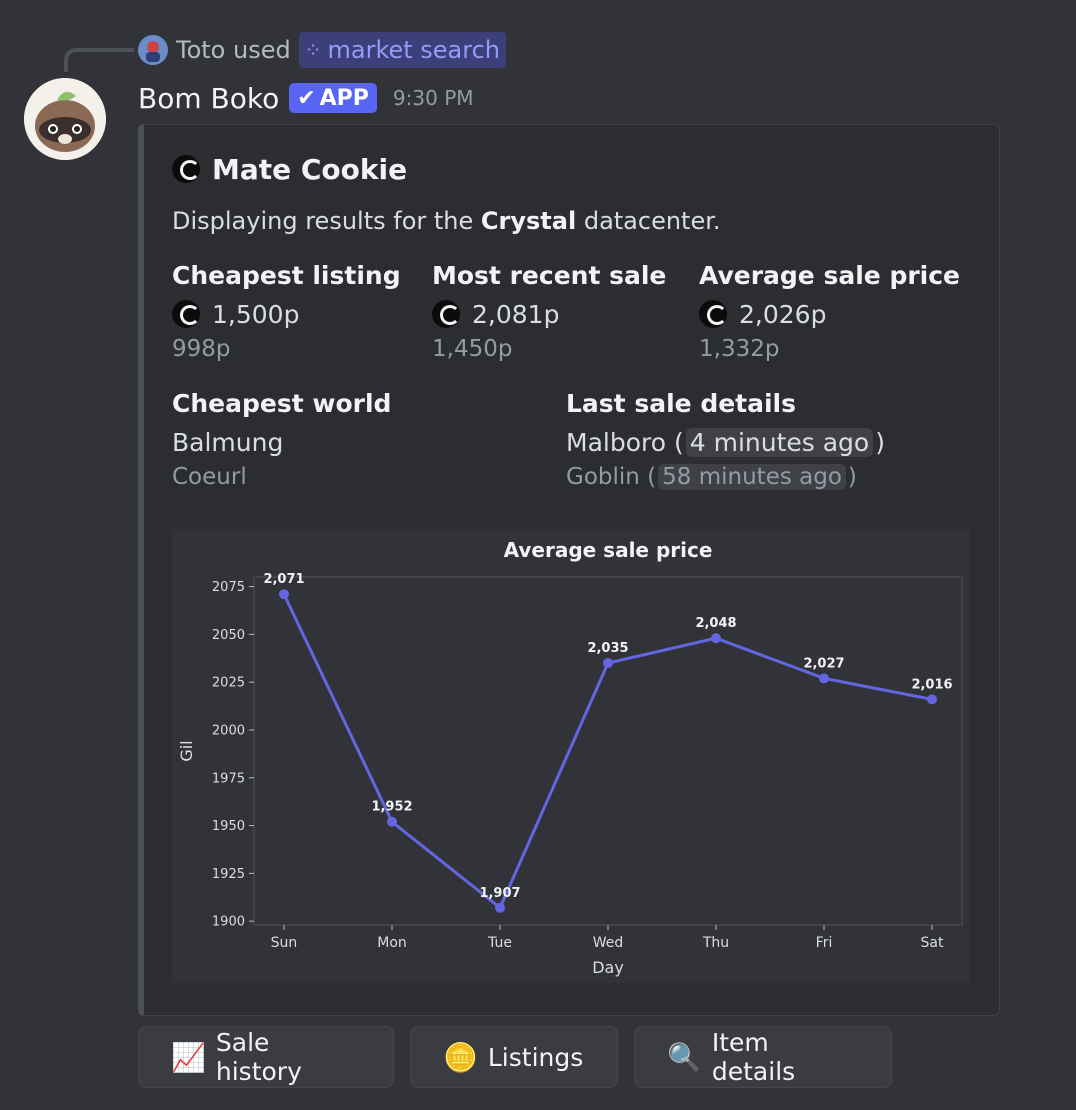 This screenshot has height=1110, width=1076. Describe the element at coordinates (283, 579) in the screenshot. I see `data-label: 2,071` at that location.